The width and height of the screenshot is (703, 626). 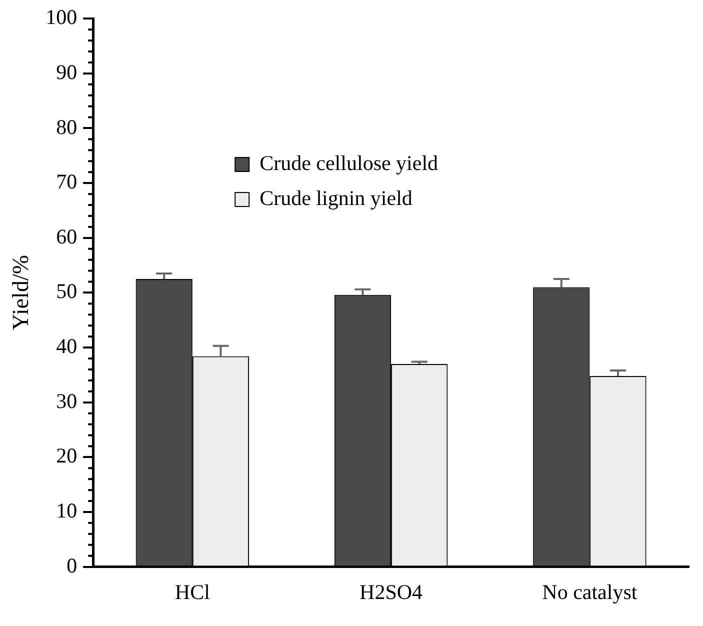 What do you see at coordinates (62, 17) in the screenshot?
I see `y-tick-label: 100` at bounding box center [62, 17].